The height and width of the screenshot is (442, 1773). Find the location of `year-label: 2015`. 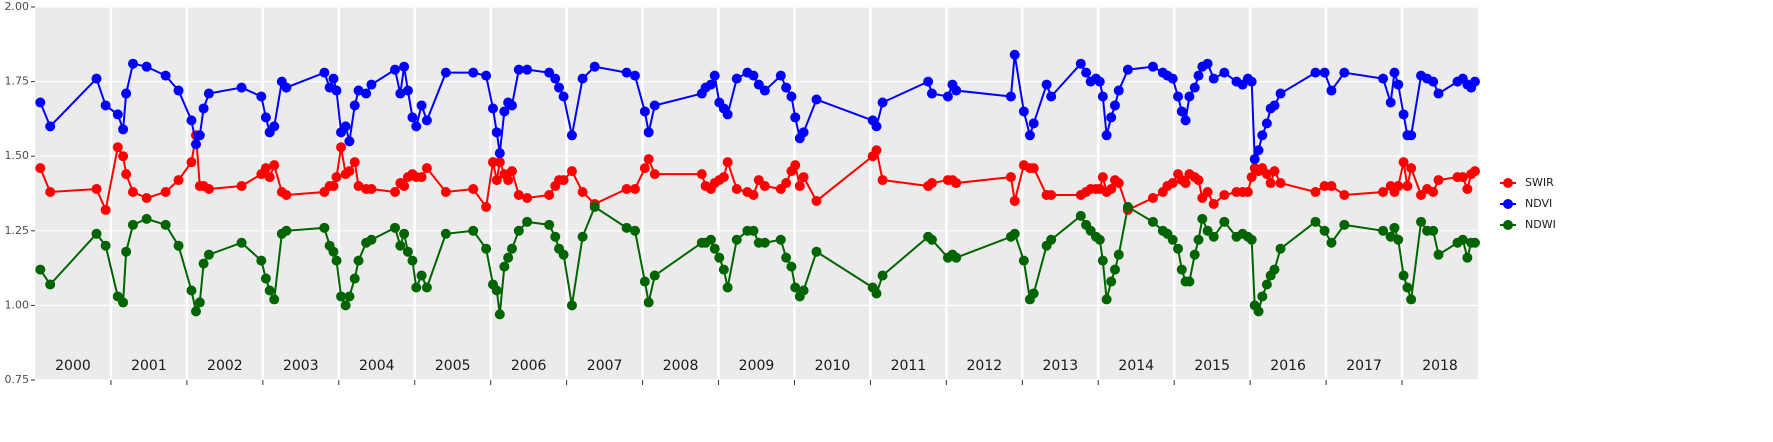

year-label: 2015 is located at coordinates (1212, 366).